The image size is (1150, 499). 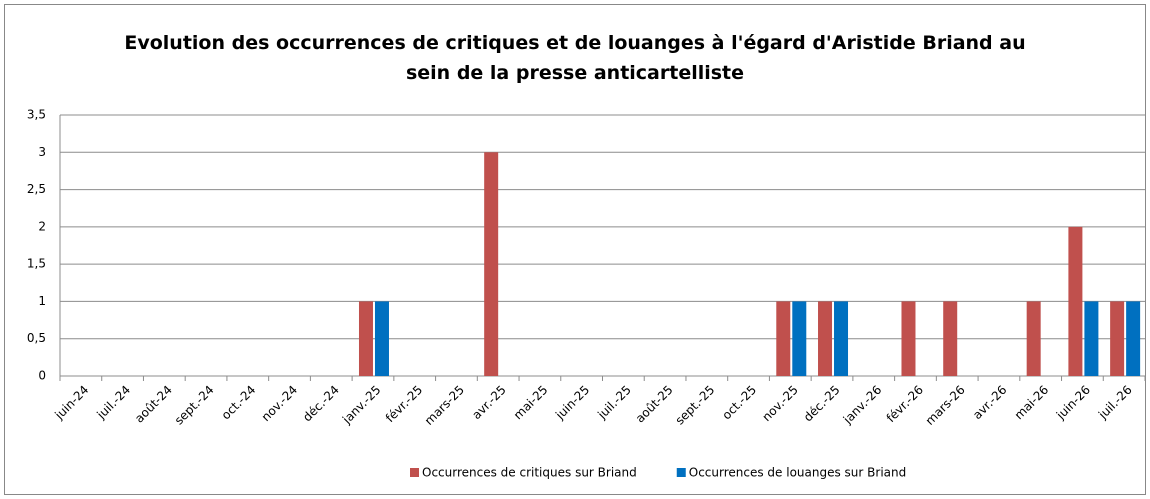 What do you see at coordinates (279, 403) in the screenshot?
I see `x-tick-label: nov.-24` at bounding box center [279, 403].